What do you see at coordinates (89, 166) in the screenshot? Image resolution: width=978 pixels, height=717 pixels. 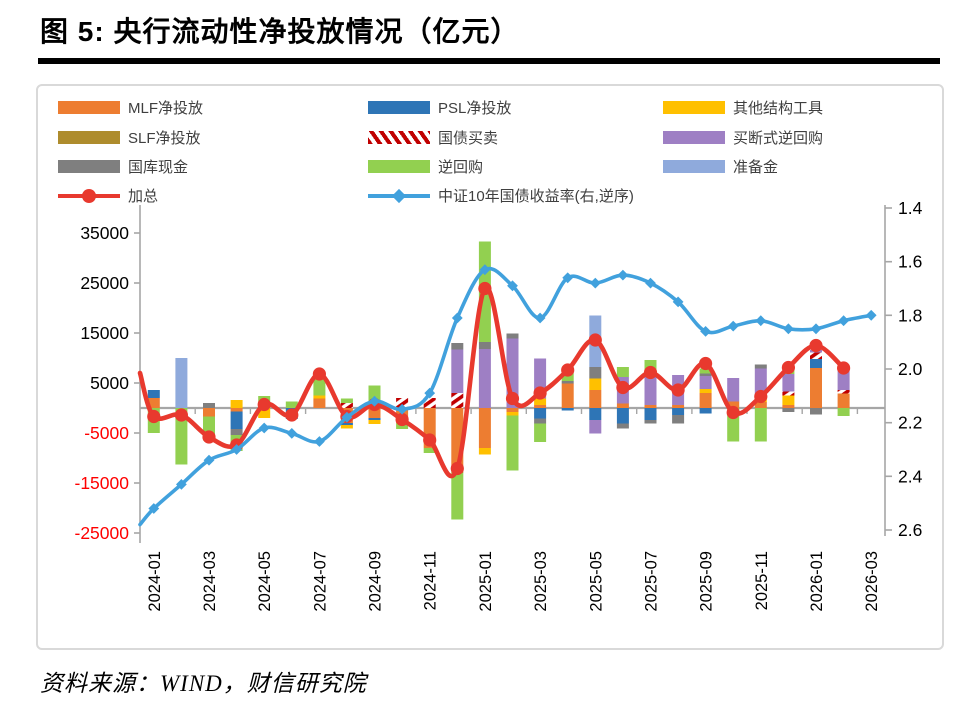 I see `treasury-swatch-icon` at bounding box center [89, 166].